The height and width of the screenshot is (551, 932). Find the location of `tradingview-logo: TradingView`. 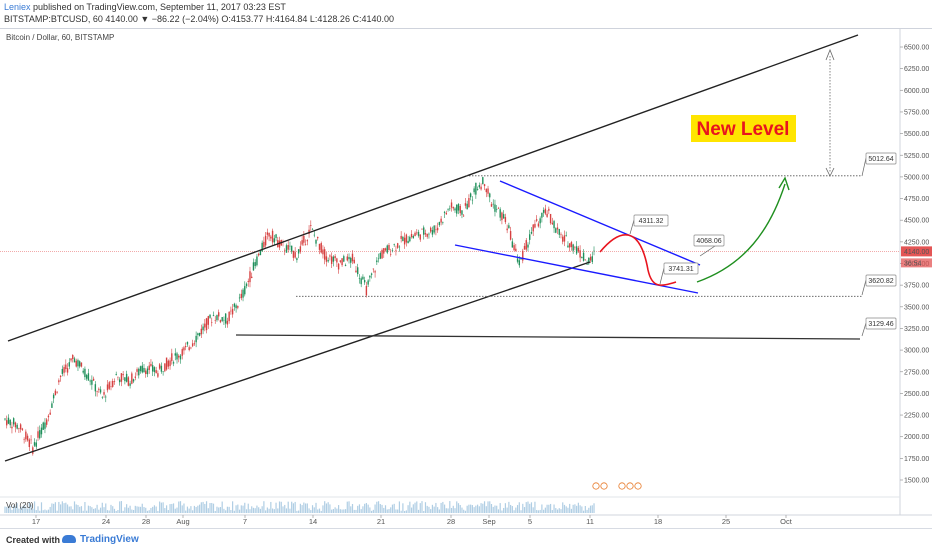

tradingview-logo: TradingView is located at coordinates (100, 539).